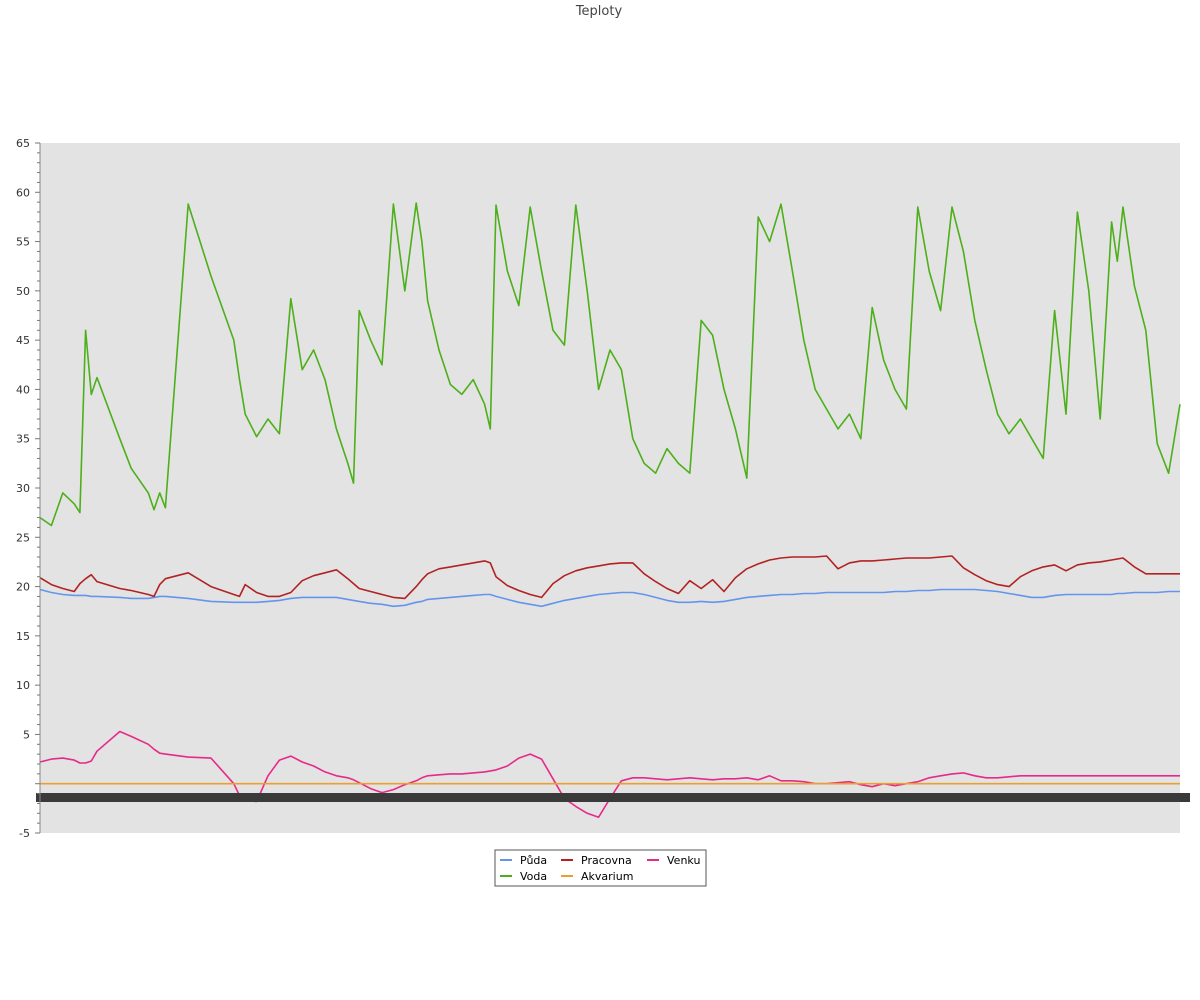 Image resolution: width=1200 pixels, height=1000 pixels. What do you see at coordinates (23, 291) in the screenshot?
I see `y-tick-label: 50` at bounding box center [23, 291].